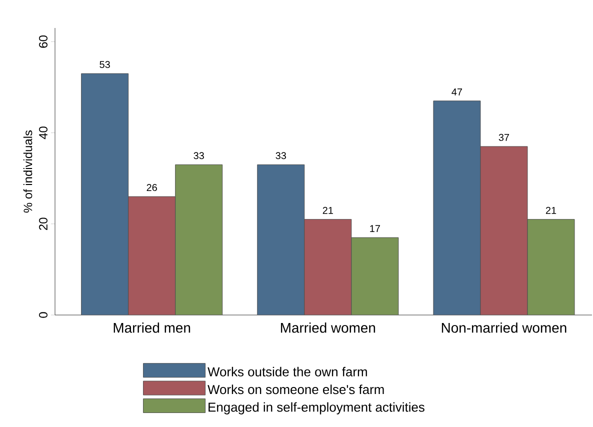 This screenshot has height=427, width=593. What do you see at coordinates (504, 137) in the screenshot?
I see `data-label: 37` at bounding box center [504, 137].